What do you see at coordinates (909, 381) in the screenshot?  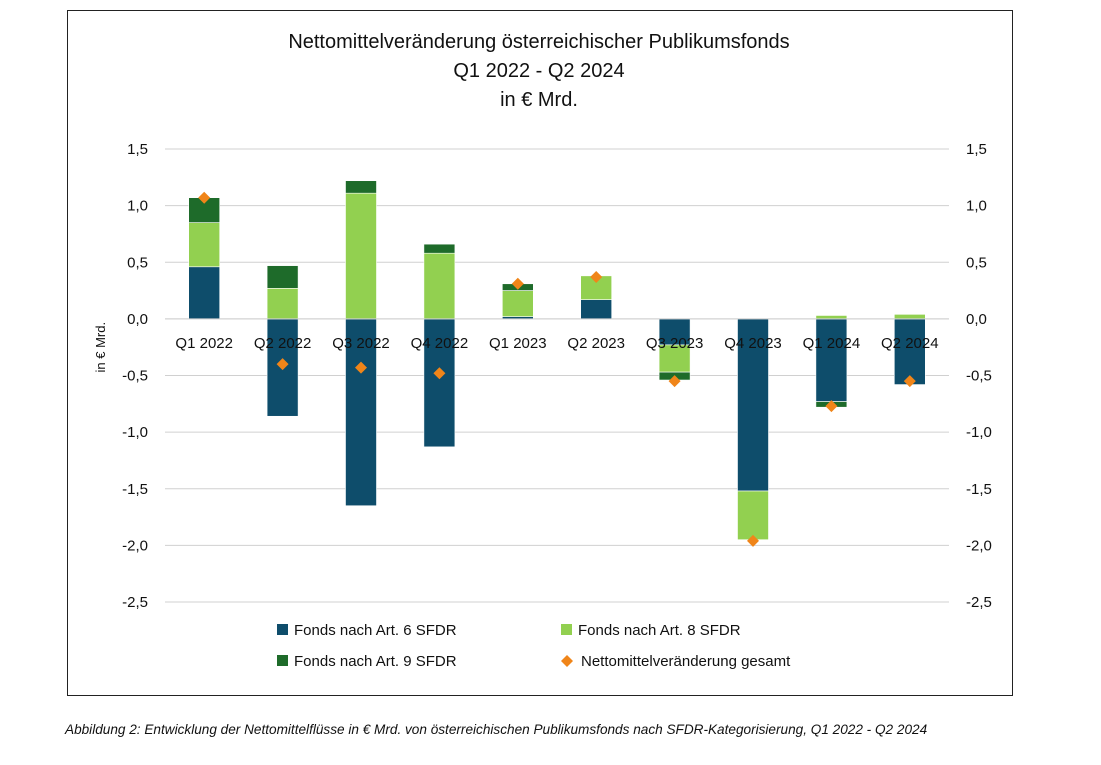 I see `total-marker-q2-2024` at bounding box center [909, 381].